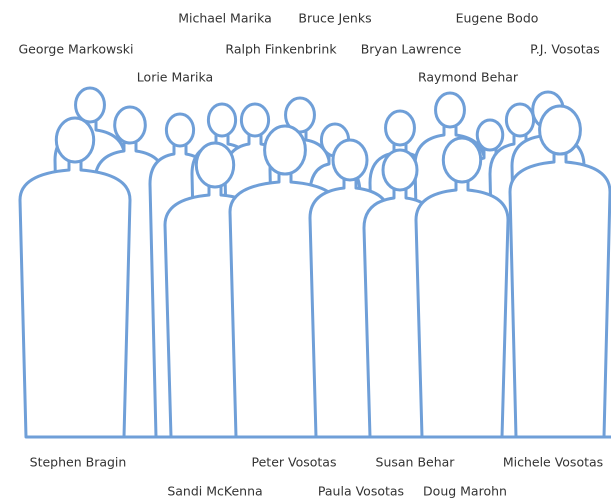 This screenshot has height=502, width=611. I want to click on name-label: Bryan Lawrence, so click(411, 49).